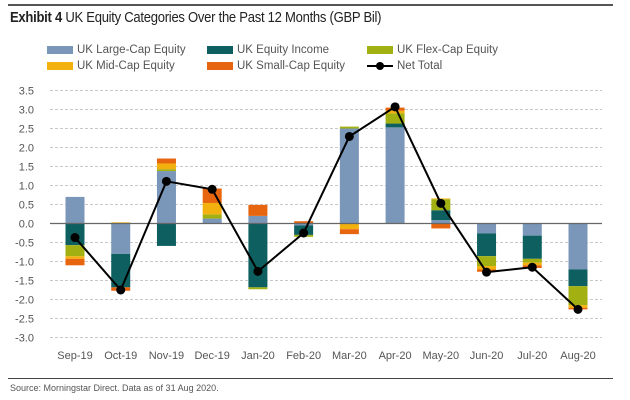 The height and width of the screenshot is (400, 630). What do you see at coordinates (220, 50) in the screenshot?
I see `legend-swatch-equity-income` at bounding box center [220, 50].